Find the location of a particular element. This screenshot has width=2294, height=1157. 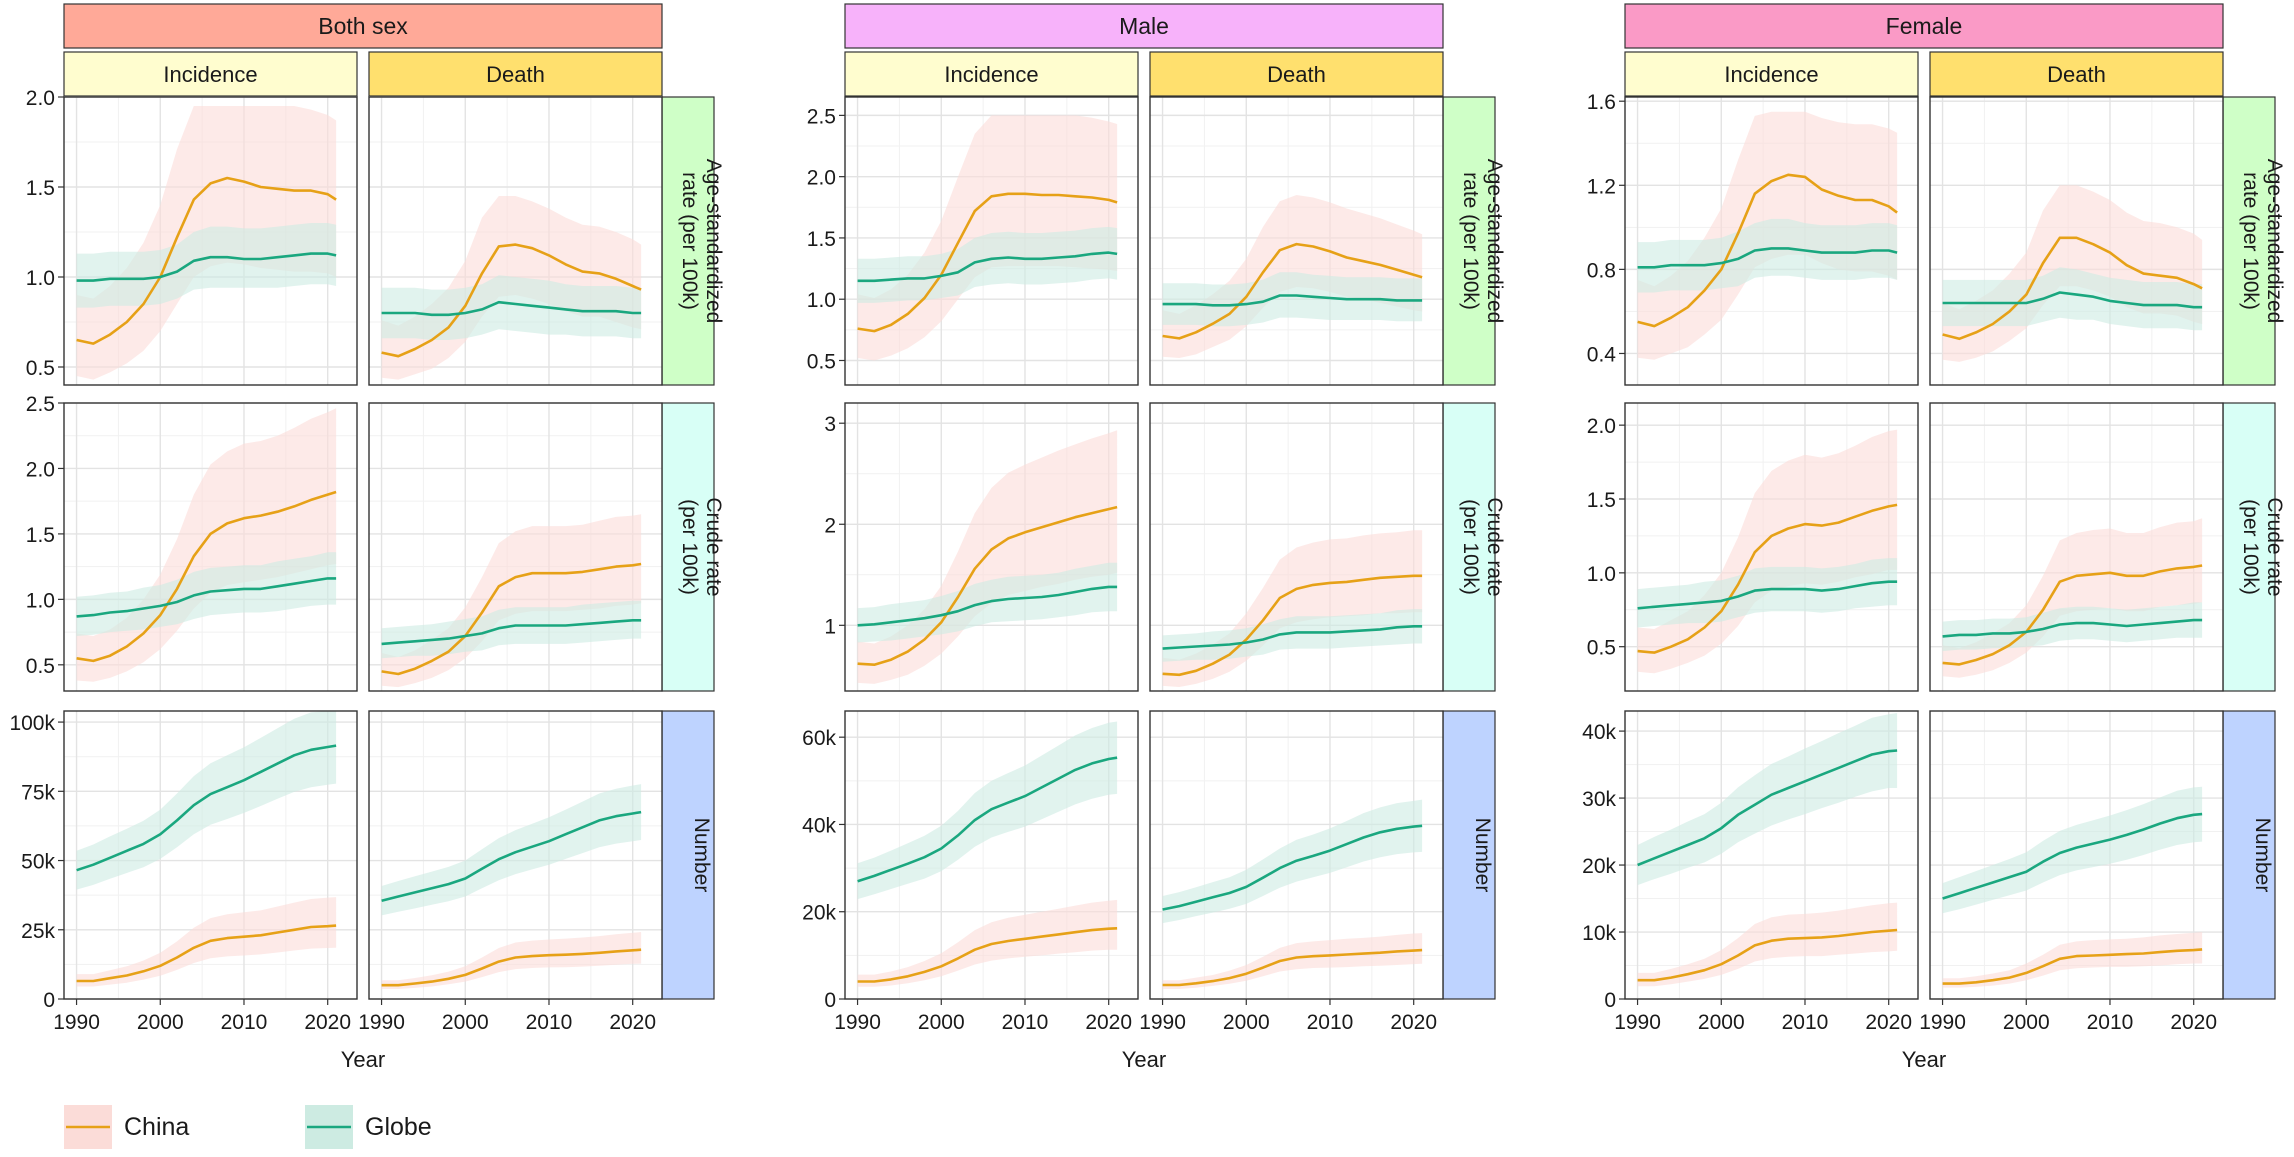

y-tick-label: 0.8 is located at coordinates (1601, 270).